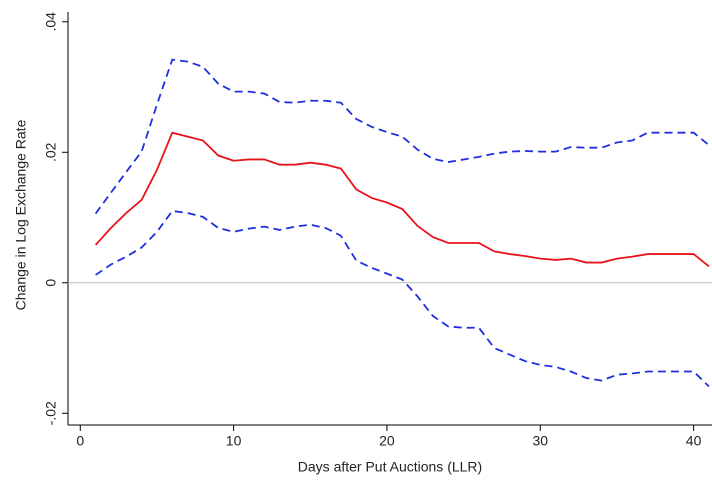  I want to click on y-axis-title: Change in Log Exchange Rate, so click(21, 214).